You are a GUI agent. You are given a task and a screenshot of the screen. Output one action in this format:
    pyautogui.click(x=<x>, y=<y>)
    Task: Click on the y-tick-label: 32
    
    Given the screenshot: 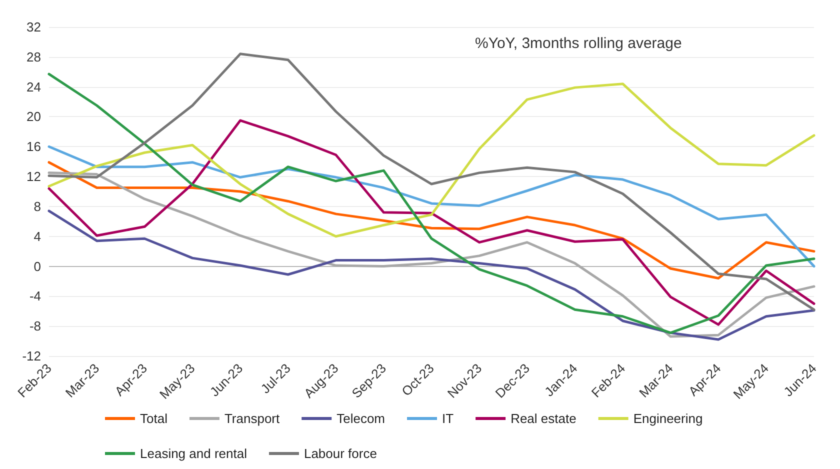 What is the action you would take?
    pyautogui.click(x=33, y=27)
    